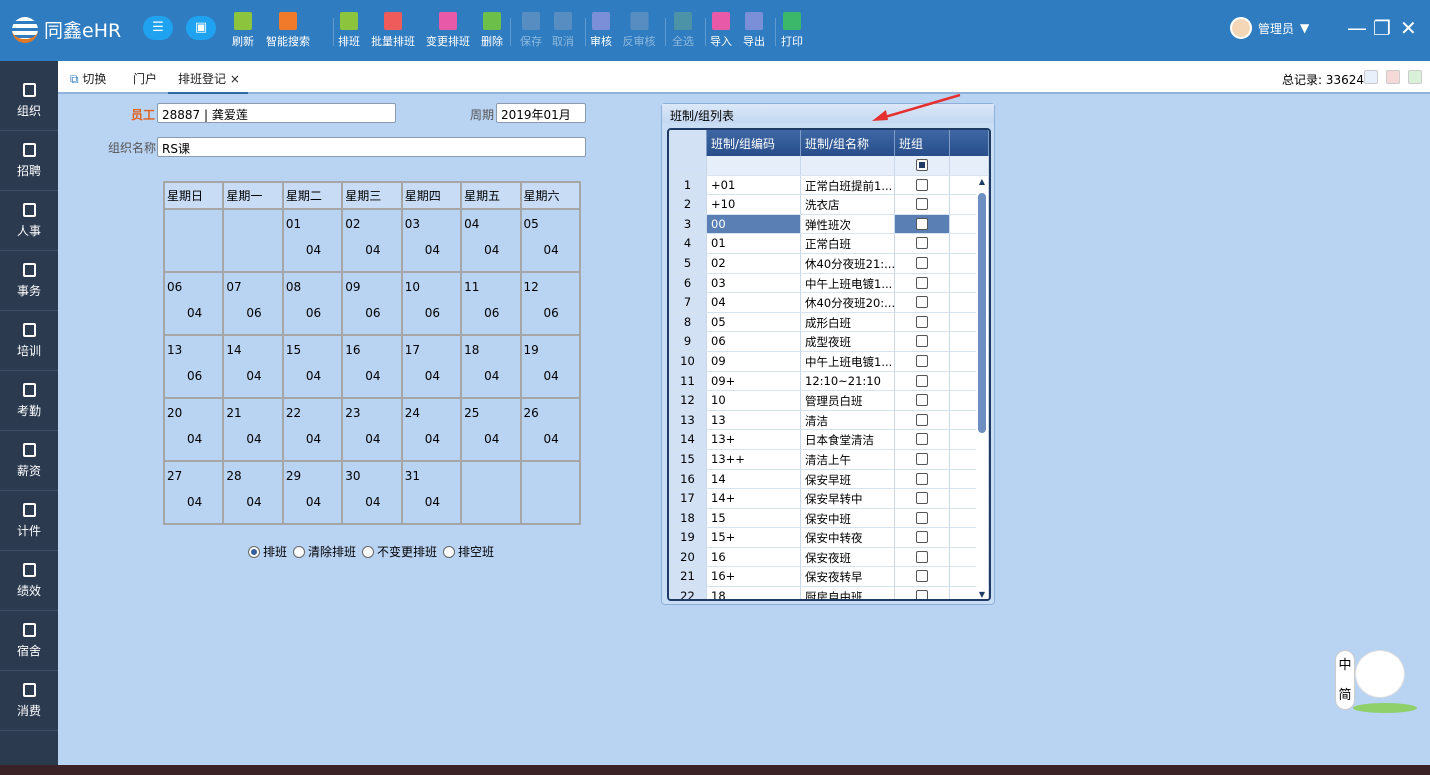 Image resolution: width=1430 pixels, height=775 pixels. I want to click on sidebar-item-7: 计件, so click(29, 521).